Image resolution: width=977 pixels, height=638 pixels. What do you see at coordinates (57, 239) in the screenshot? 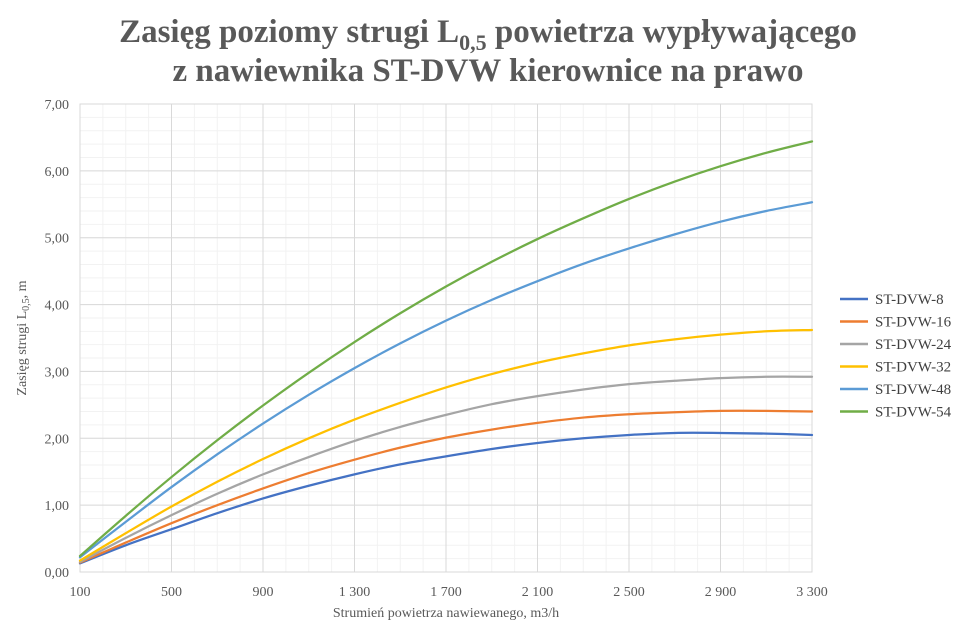
I see `y-tick-label: 5,00` at bounding box center [57, 239].